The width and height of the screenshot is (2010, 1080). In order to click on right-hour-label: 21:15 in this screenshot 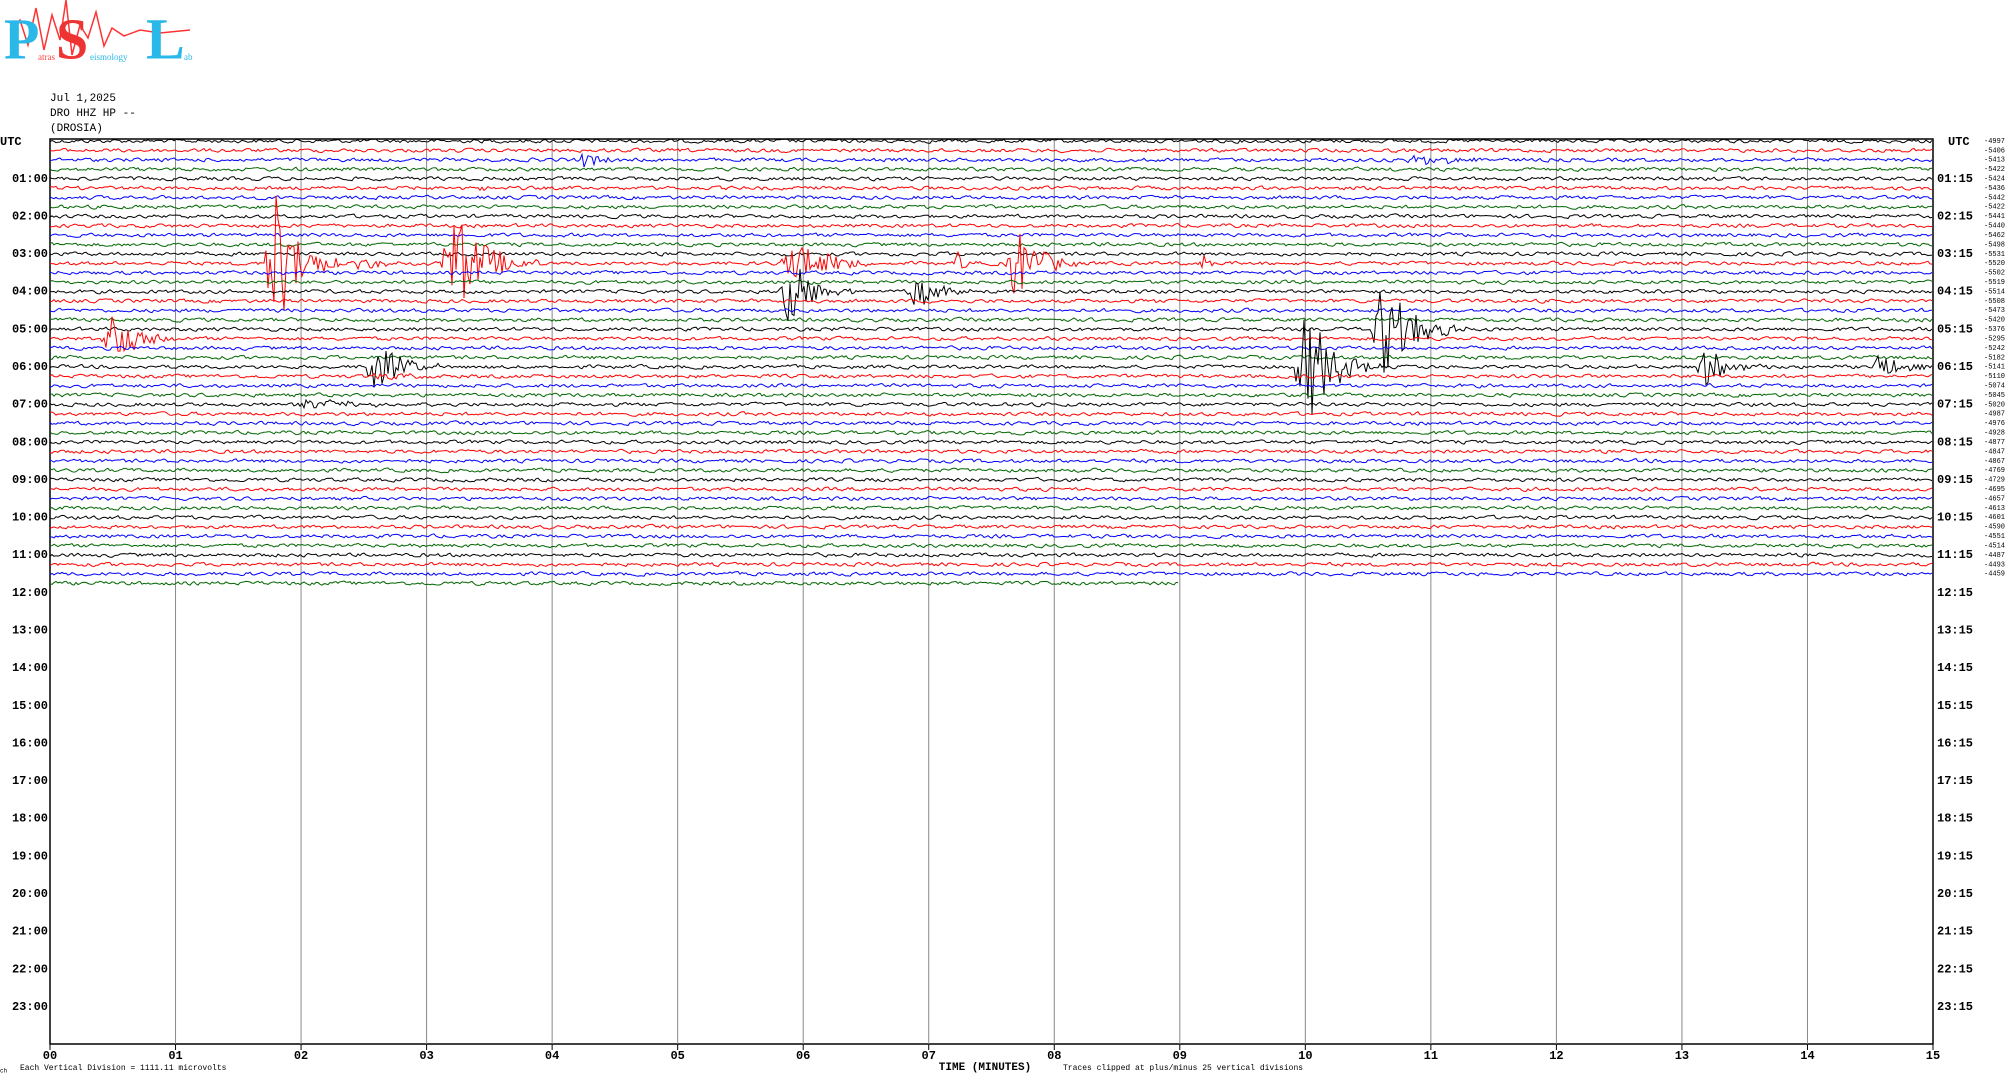, I will do `click(1955, 932)`.